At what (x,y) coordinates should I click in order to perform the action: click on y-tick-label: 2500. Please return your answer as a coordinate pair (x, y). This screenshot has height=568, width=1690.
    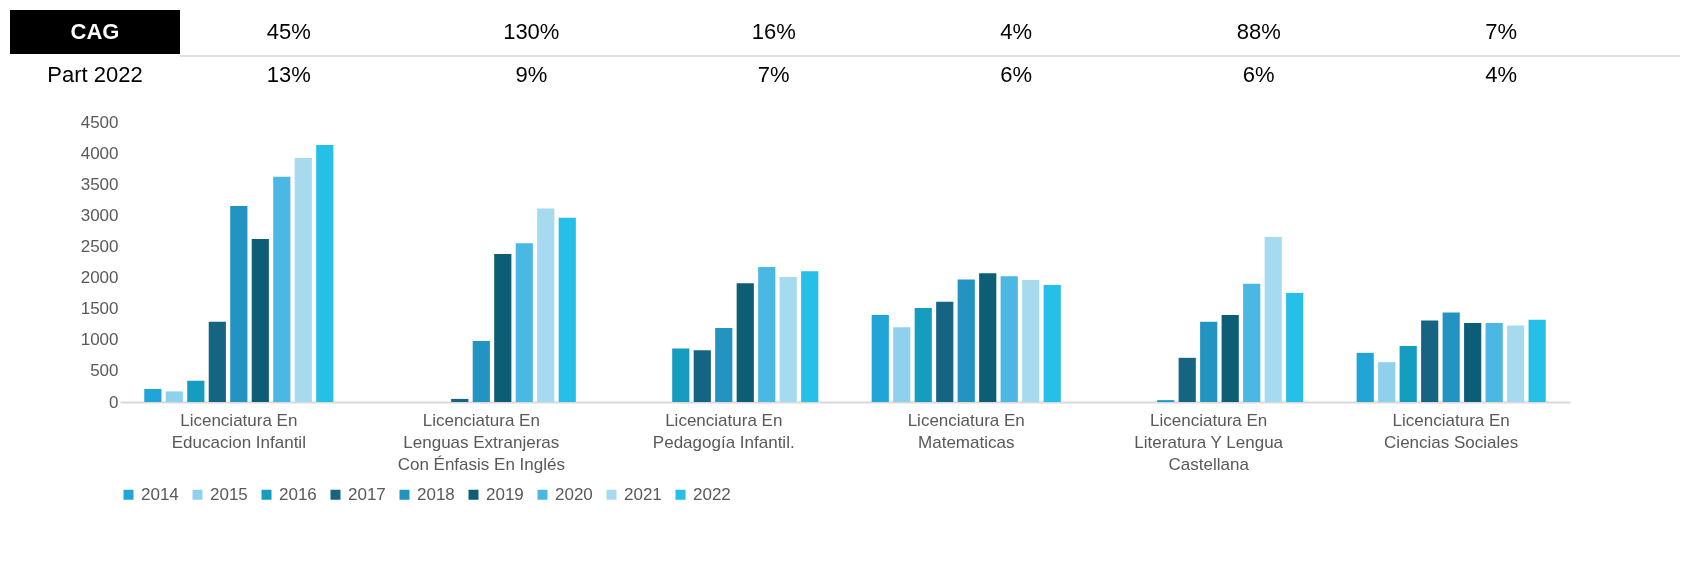
    Looking at the image, I should click on (99, 246).